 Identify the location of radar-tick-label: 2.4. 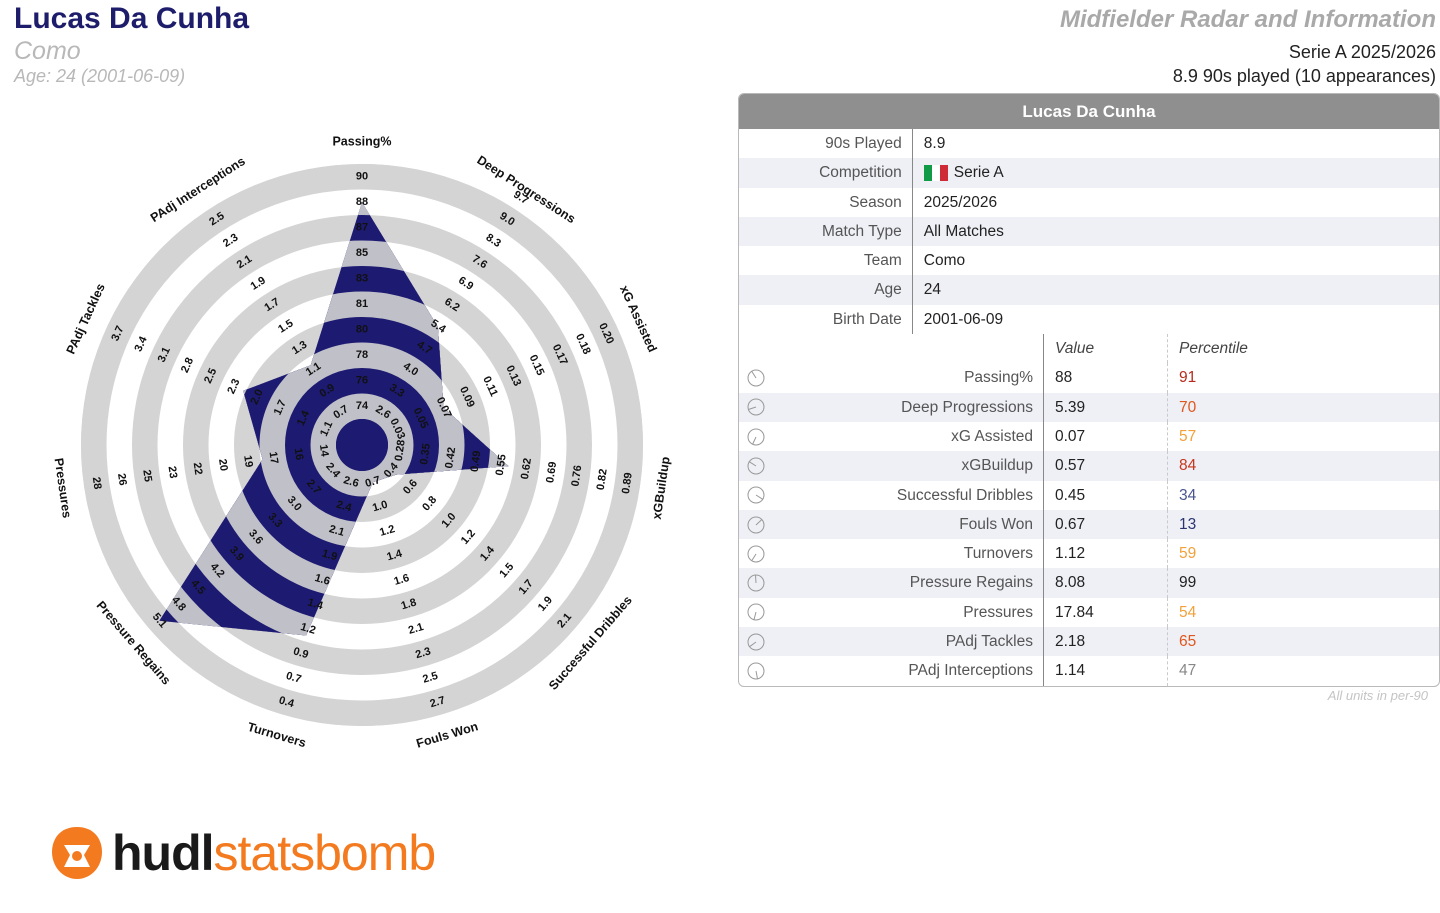
(344, 507).